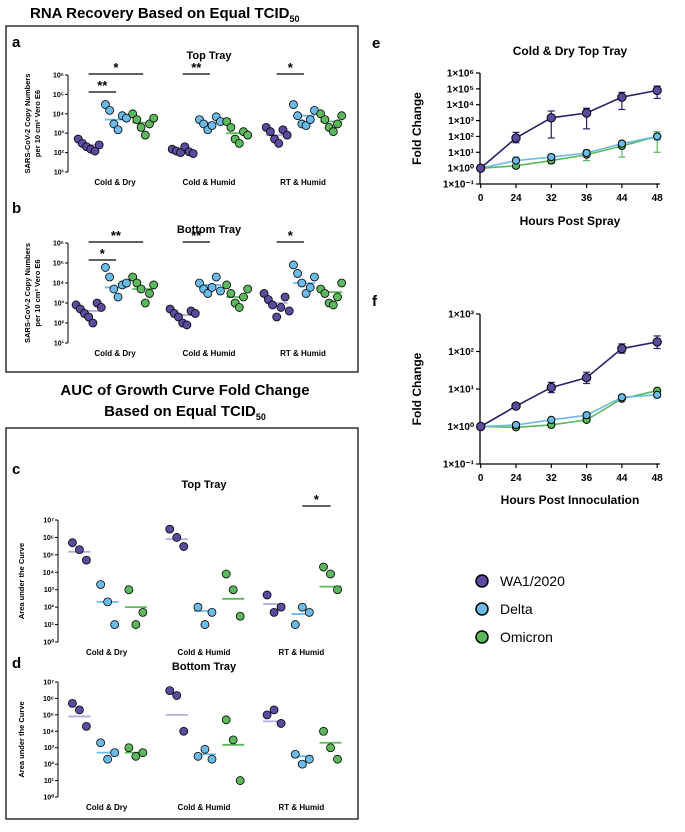 The image size is (685, 832). What do you see at coordinates (48, 521) in the screenshot?
I see `y-tick-label: 10⁷` at bounding box center [48, 521].